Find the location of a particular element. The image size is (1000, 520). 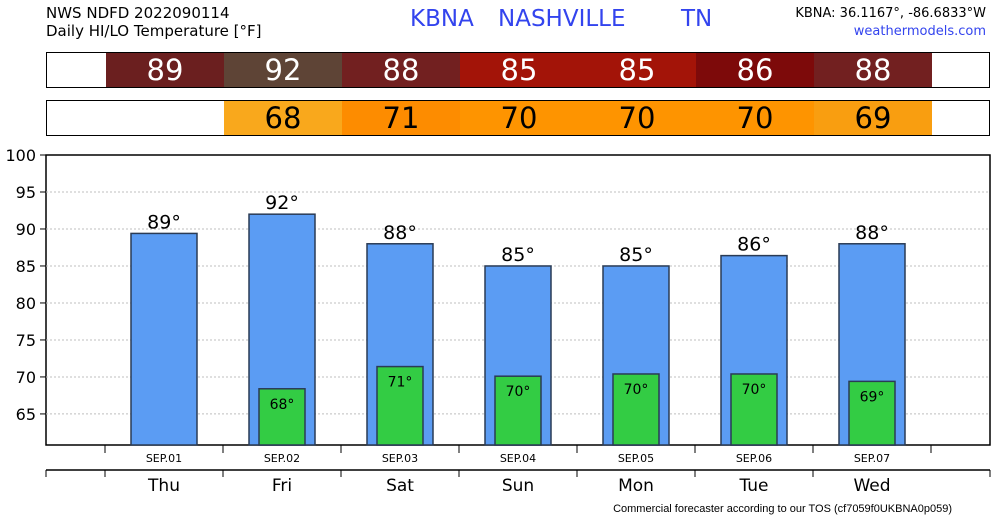

low-temp-cell: 68 is located at coordinates (283, 118).